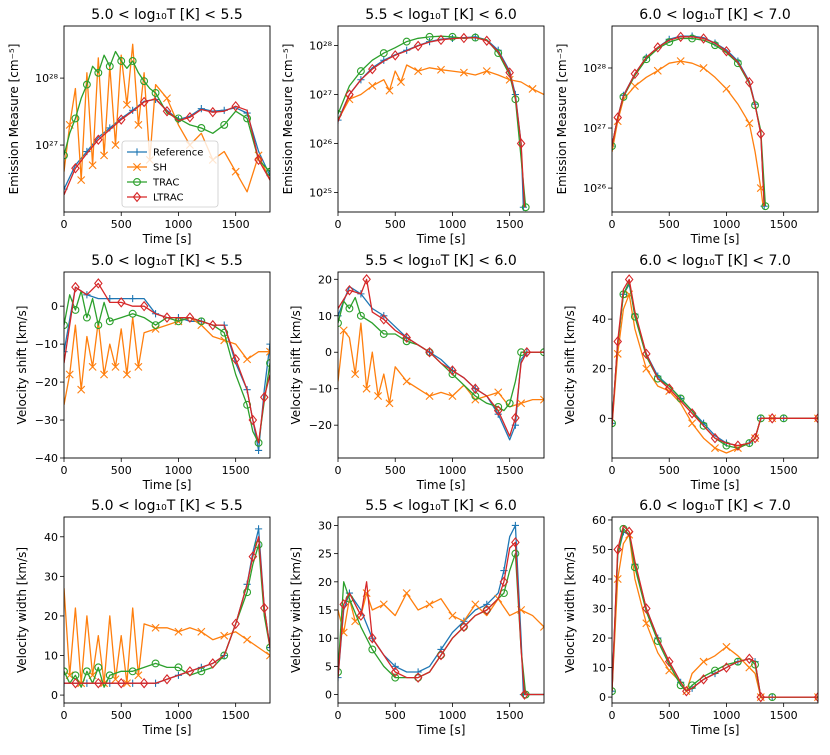 The width and height of the screenshot is (830, 755). I want to click on y-tick-label: 20, so click(599, 638).